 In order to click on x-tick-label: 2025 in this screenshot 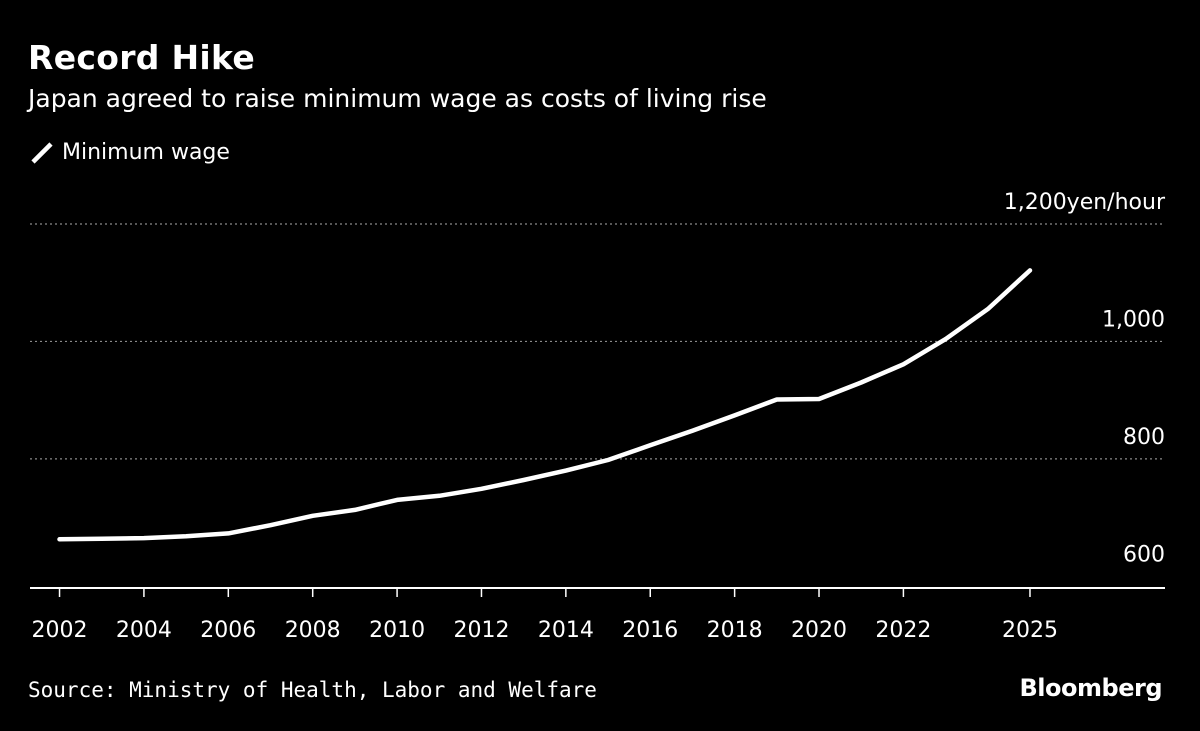, I will do `click(1030, 630)`.